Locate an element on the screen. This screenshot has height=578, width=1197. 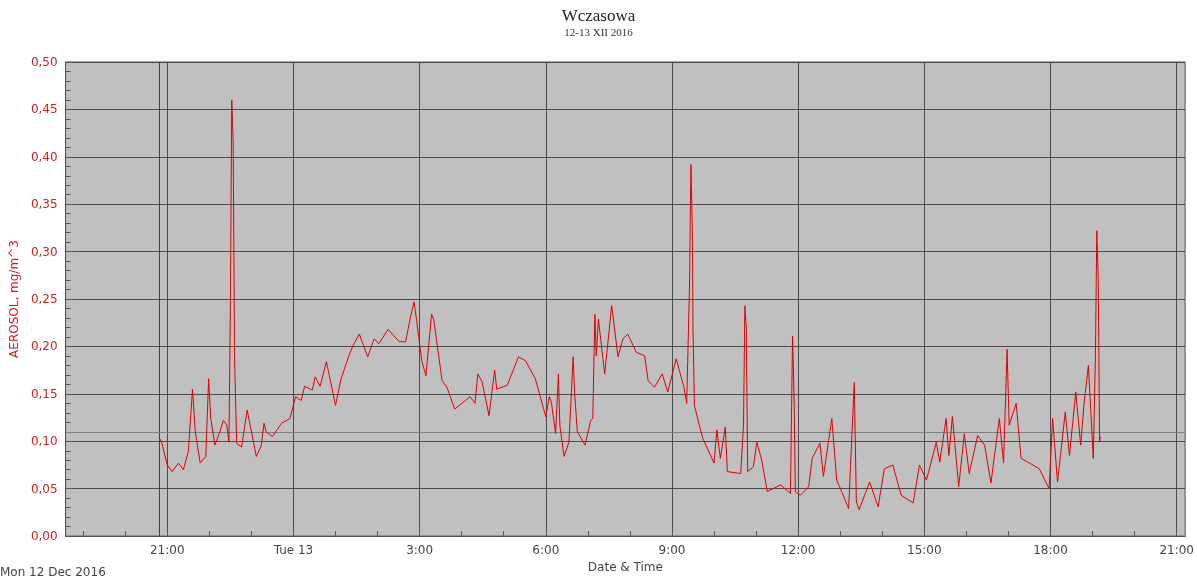
x-axis-title: Date & Time is located at coordinates (625, 567).